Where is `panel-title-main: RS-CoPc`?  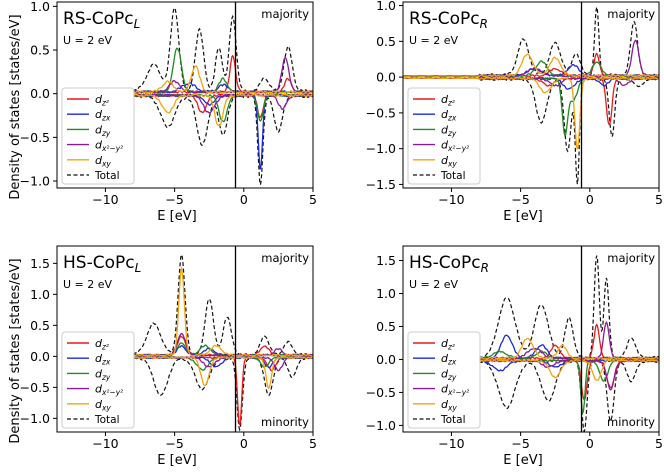
panel-title-main: RS-CoPc is located at coordinates (98, 19).